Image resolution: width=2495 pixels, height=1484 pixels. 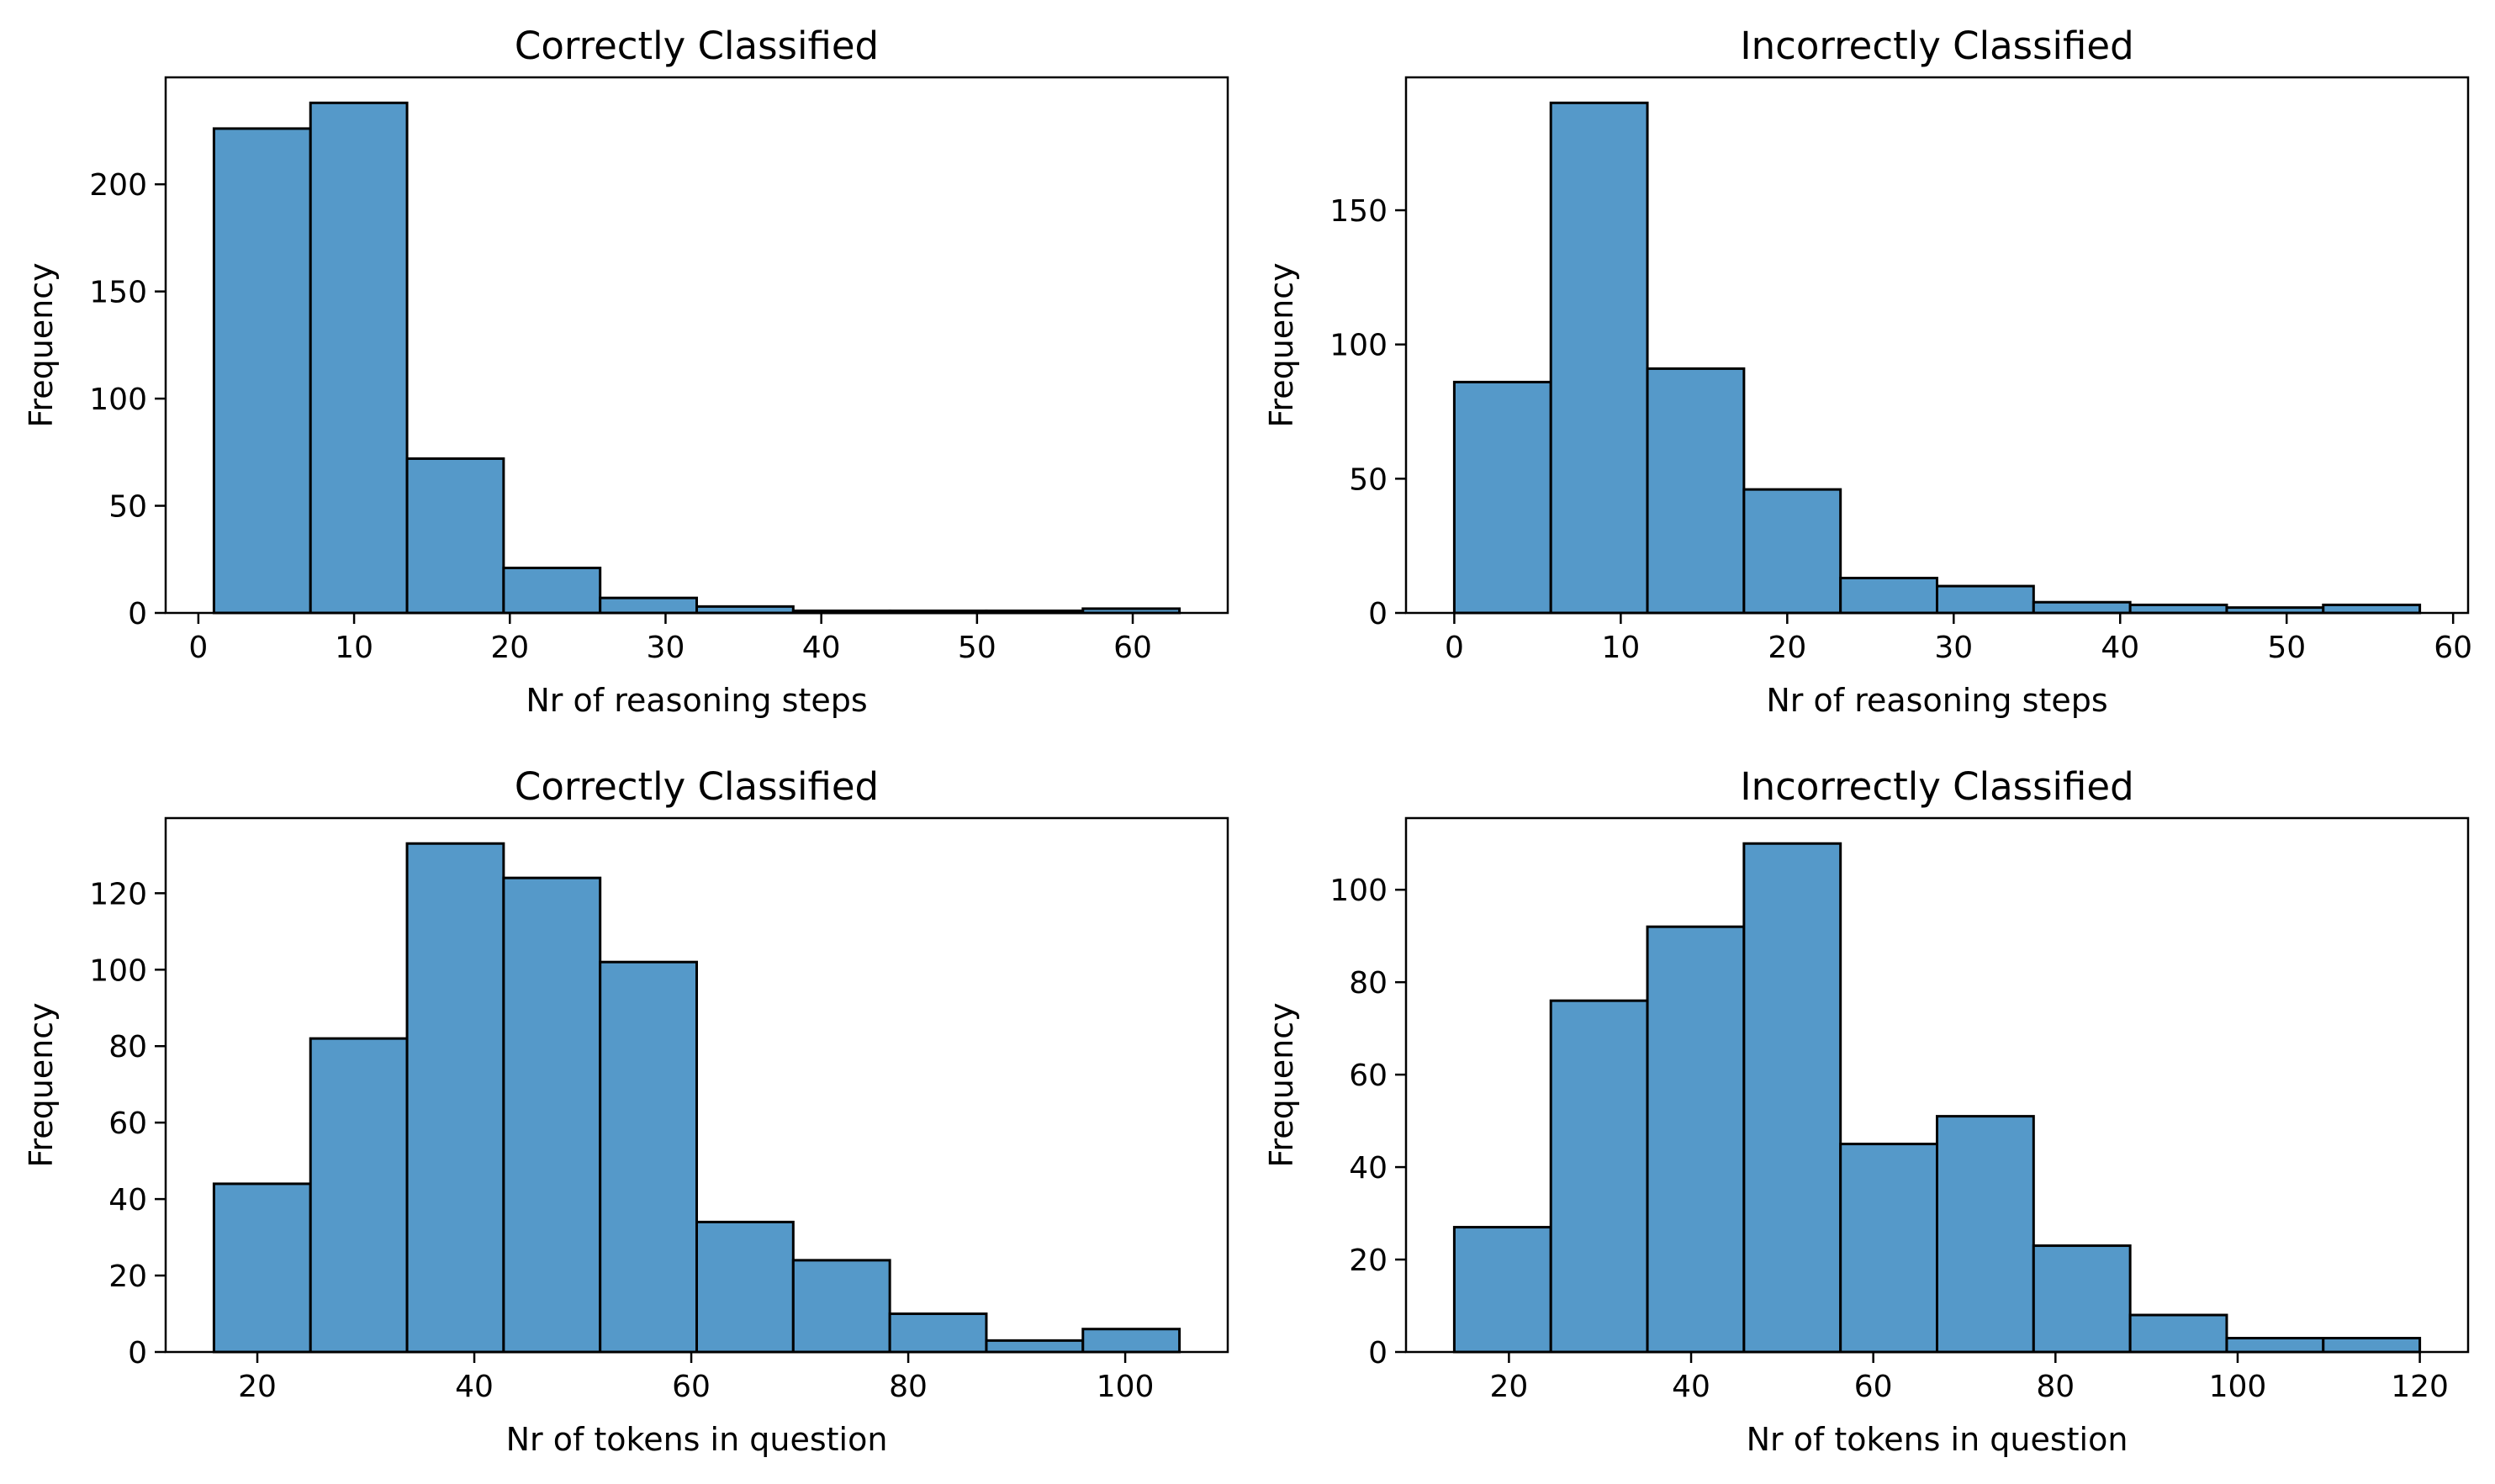 What do you see at coordinates (118, 185) in the screenshot?
I see `y-tick-label: 200` at bounding box center [118, 185].